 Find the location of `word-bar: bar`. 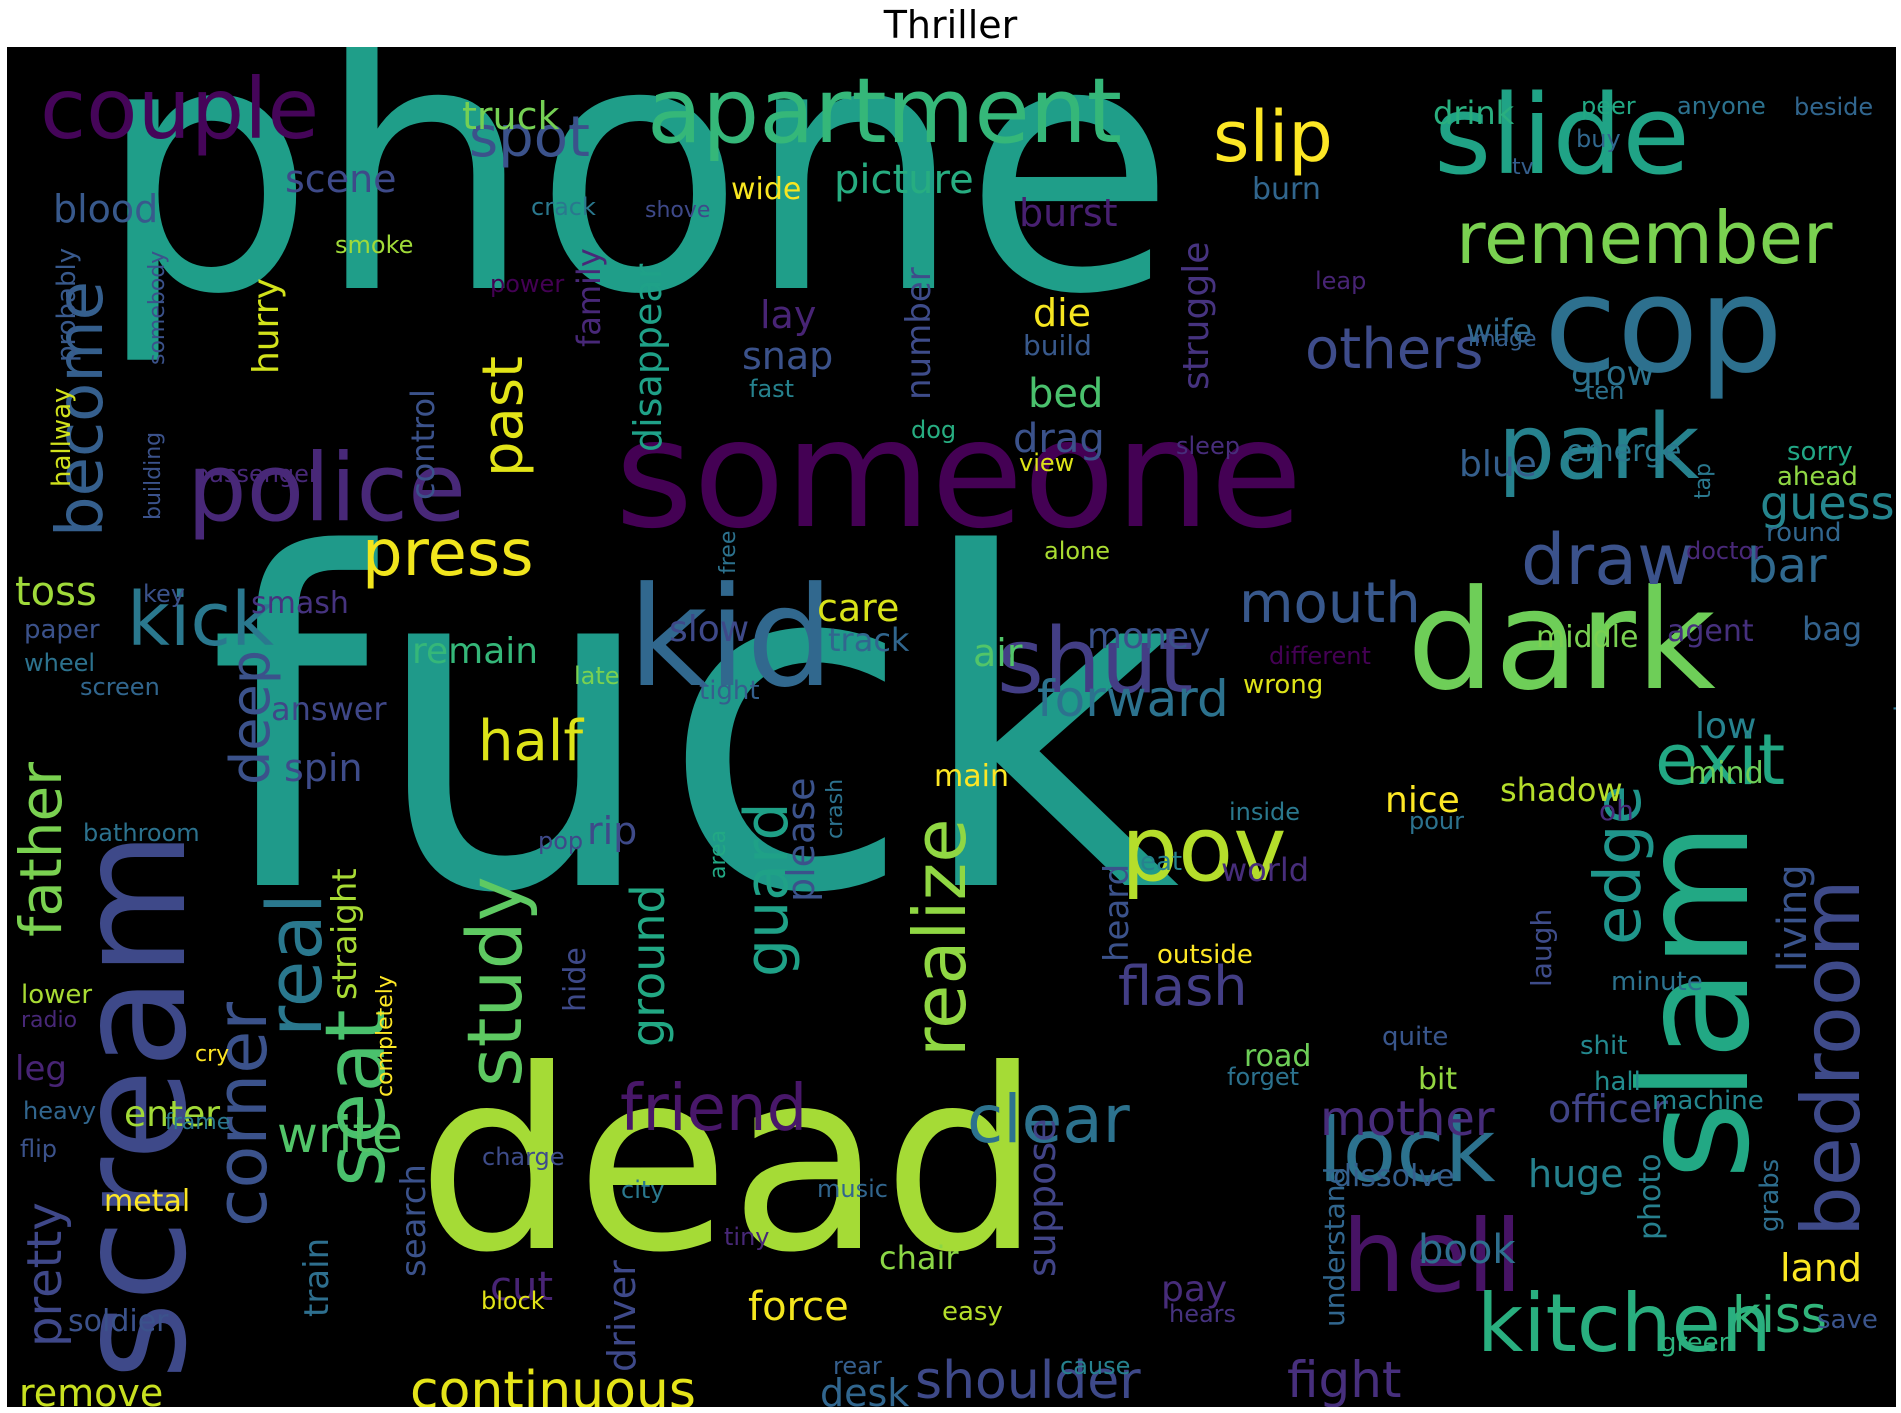

word-bar: bar is located at coordinates (1787, 566).